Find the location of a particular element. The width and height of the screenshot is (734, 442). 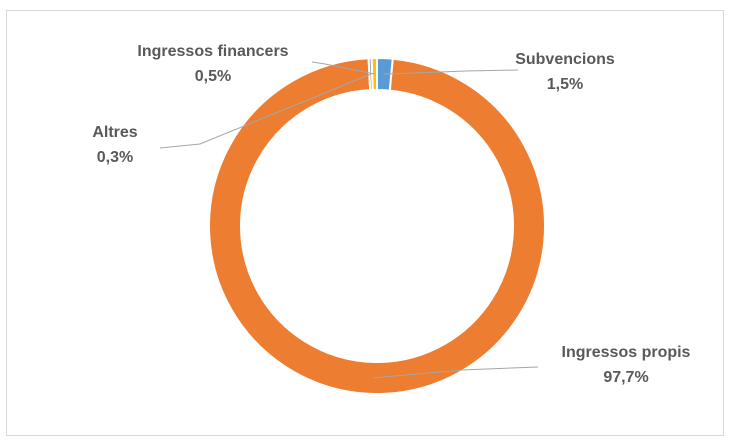

label-altres-name: Altres is located at coordinates (114, 132).